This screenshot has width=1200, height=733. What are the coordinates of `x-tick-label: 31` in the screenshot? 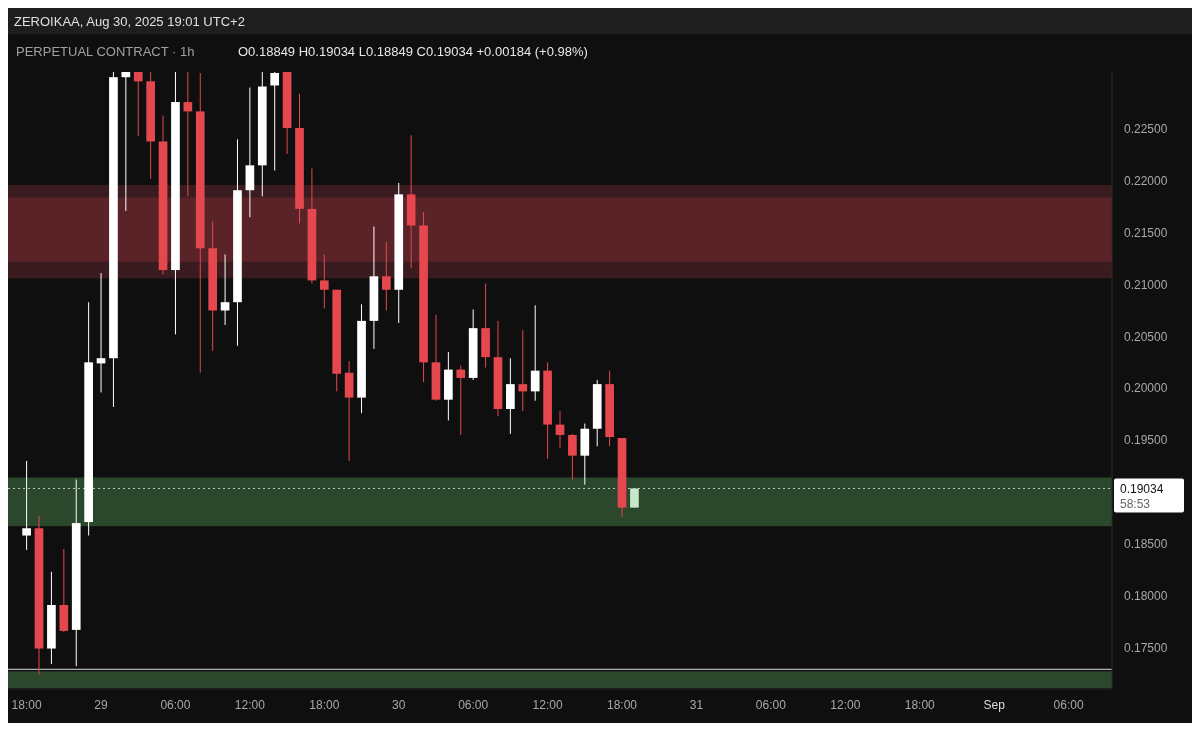 It's located at (696, 705).